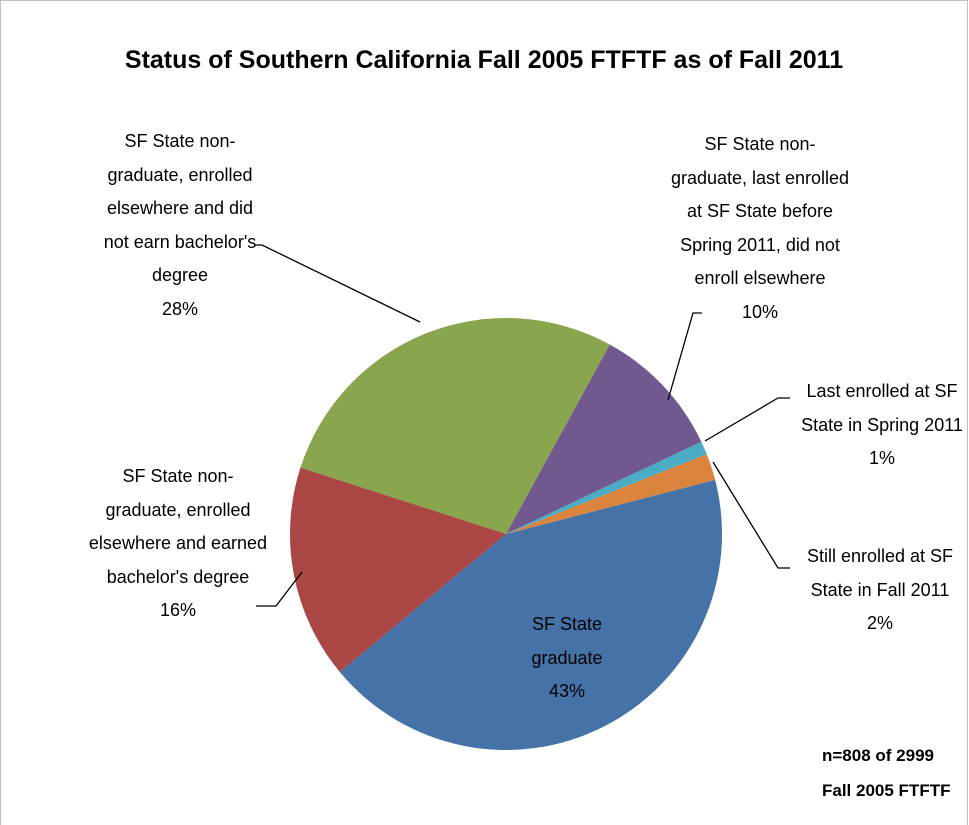 This screenshot has width=969, height=825. Describe the element at coordinates (878, 755) in the screenshot. I see `annotation: n=808 of 2999` at that location.